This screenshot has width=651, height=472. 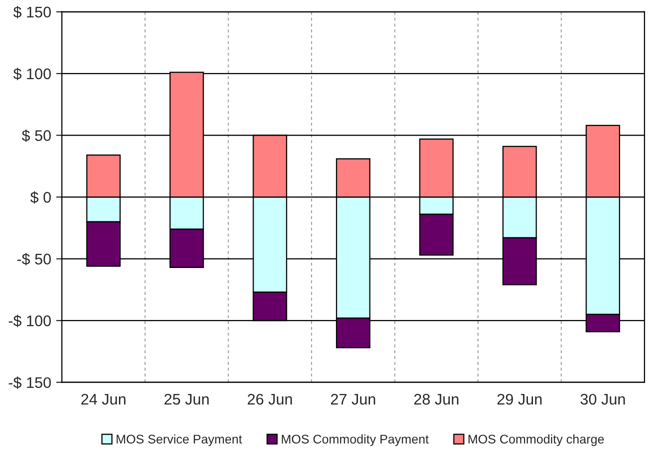 What do you see at coordinates (353, 399) in the screenshot?
I see `x-tick-label: 27 Jun` at bounding box center [353, 399].